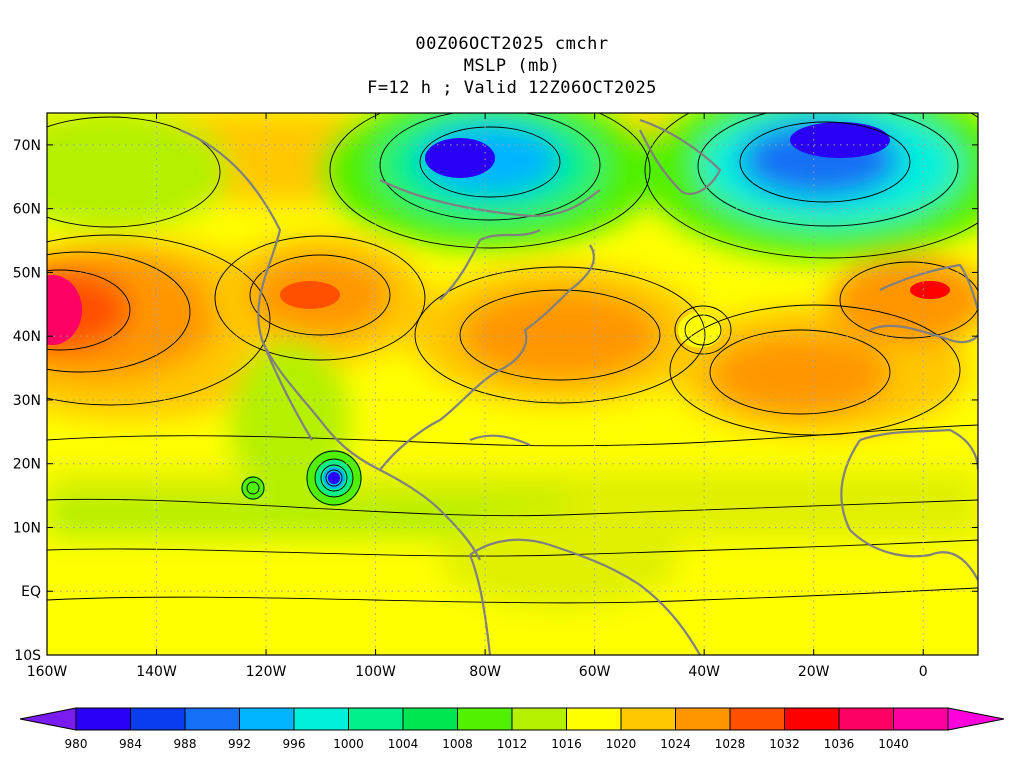  I want to click on colorbar-label: 1036, so click(839, 744).